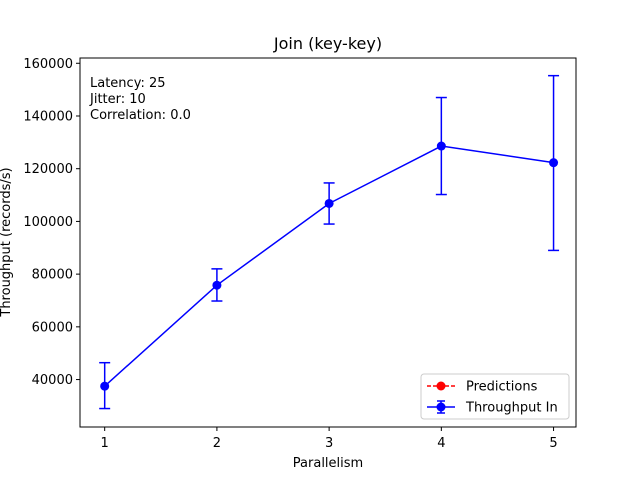 The image size is (640, 480). What do you see at coordinates (327, 43) in the screenshot?
I see `chart-title: Join (key-key)` at bounding box center [327, 43].